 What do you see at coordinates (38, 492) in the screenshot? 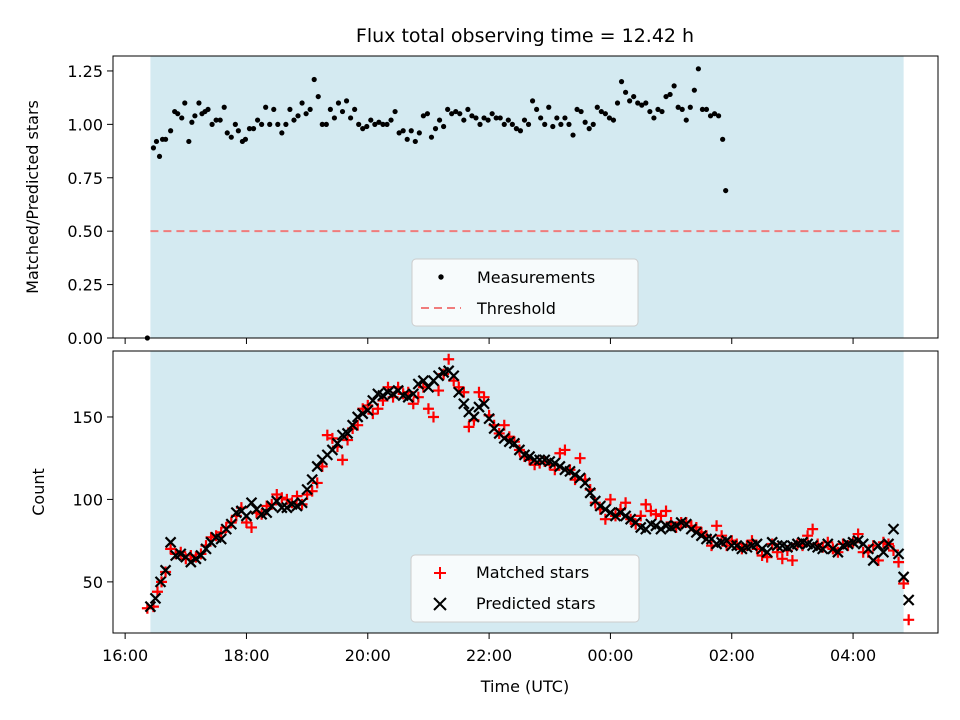
I see `count-y-label: Count` at bounding box center [38, 492].